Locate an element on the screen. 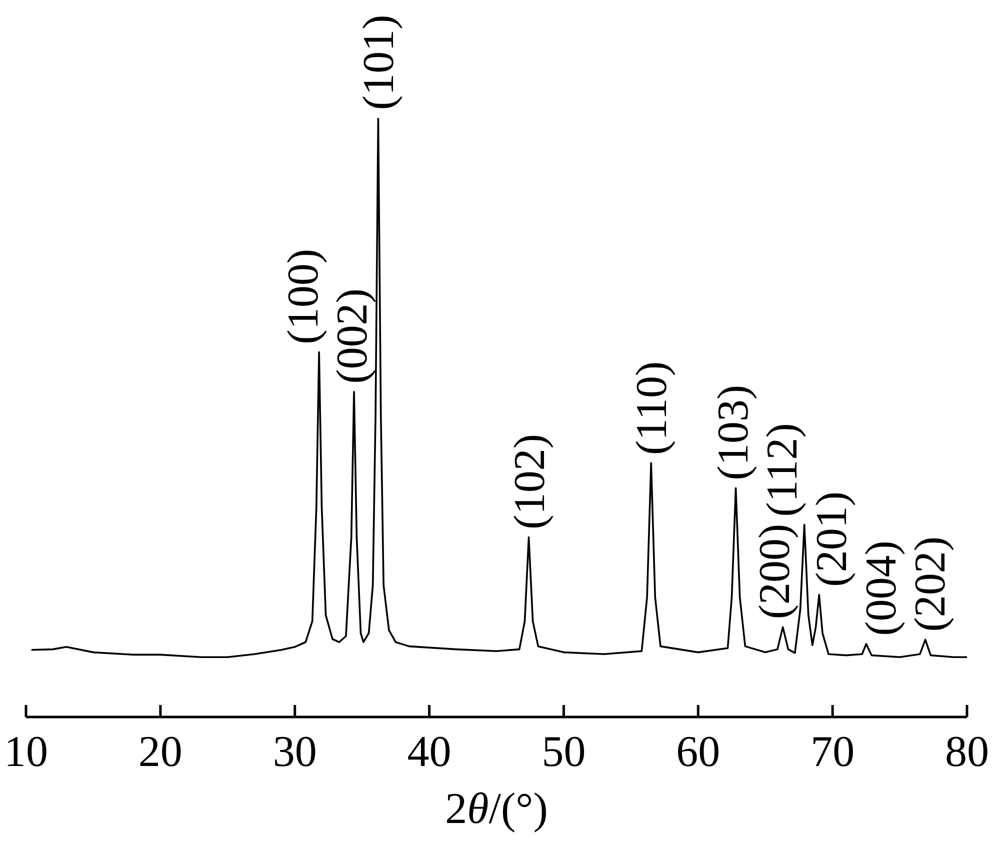 Image resolution: width=1000 pixels, height=844 pixels. annotation: (002) is located at coordinates (351, 336).